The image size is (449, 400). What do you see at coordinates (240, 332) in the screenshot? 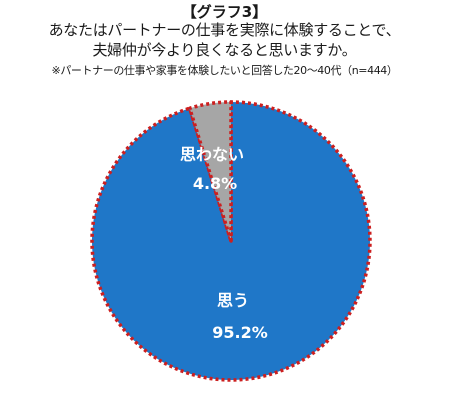
I see `slice-value-agree: 95.2%` at bounding box center [240, 332].